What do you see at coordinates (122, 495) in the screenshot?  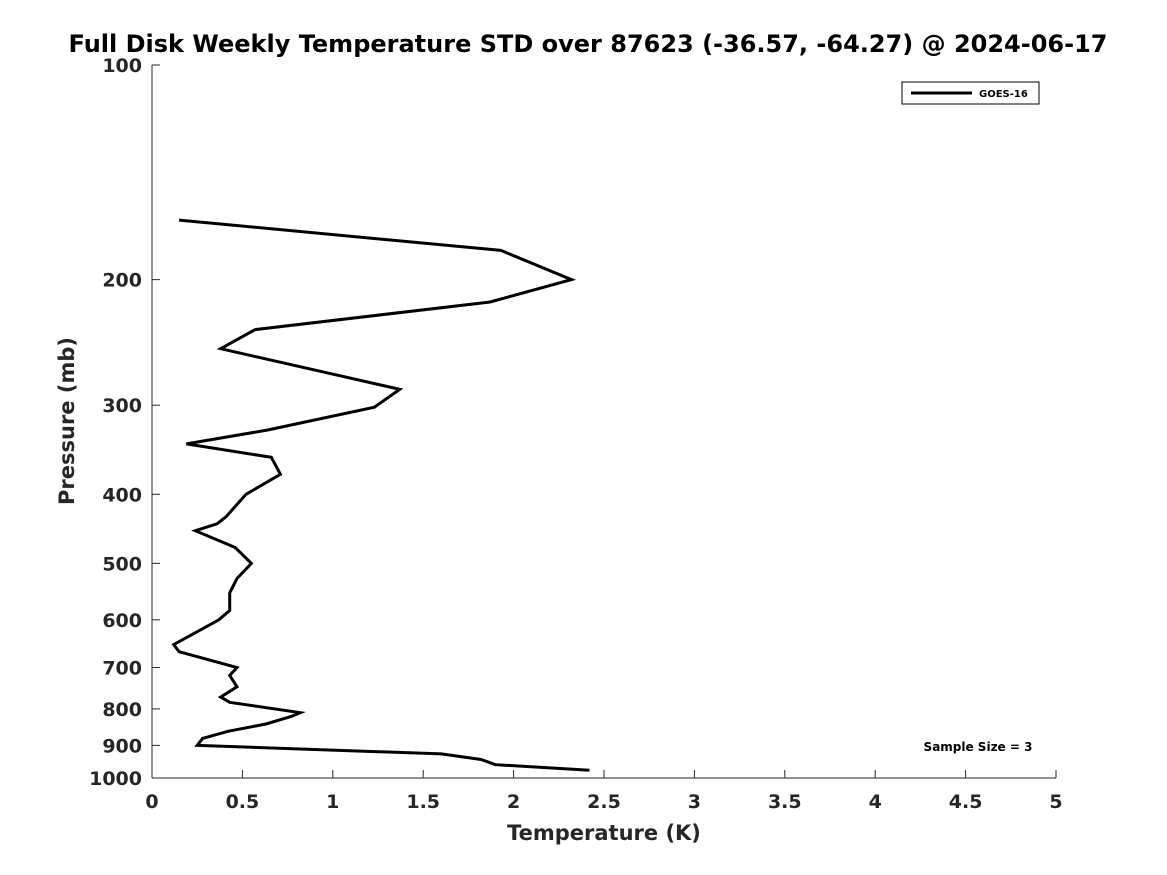 I see `y-tick-label: 400` at bounding box center [122, 495].